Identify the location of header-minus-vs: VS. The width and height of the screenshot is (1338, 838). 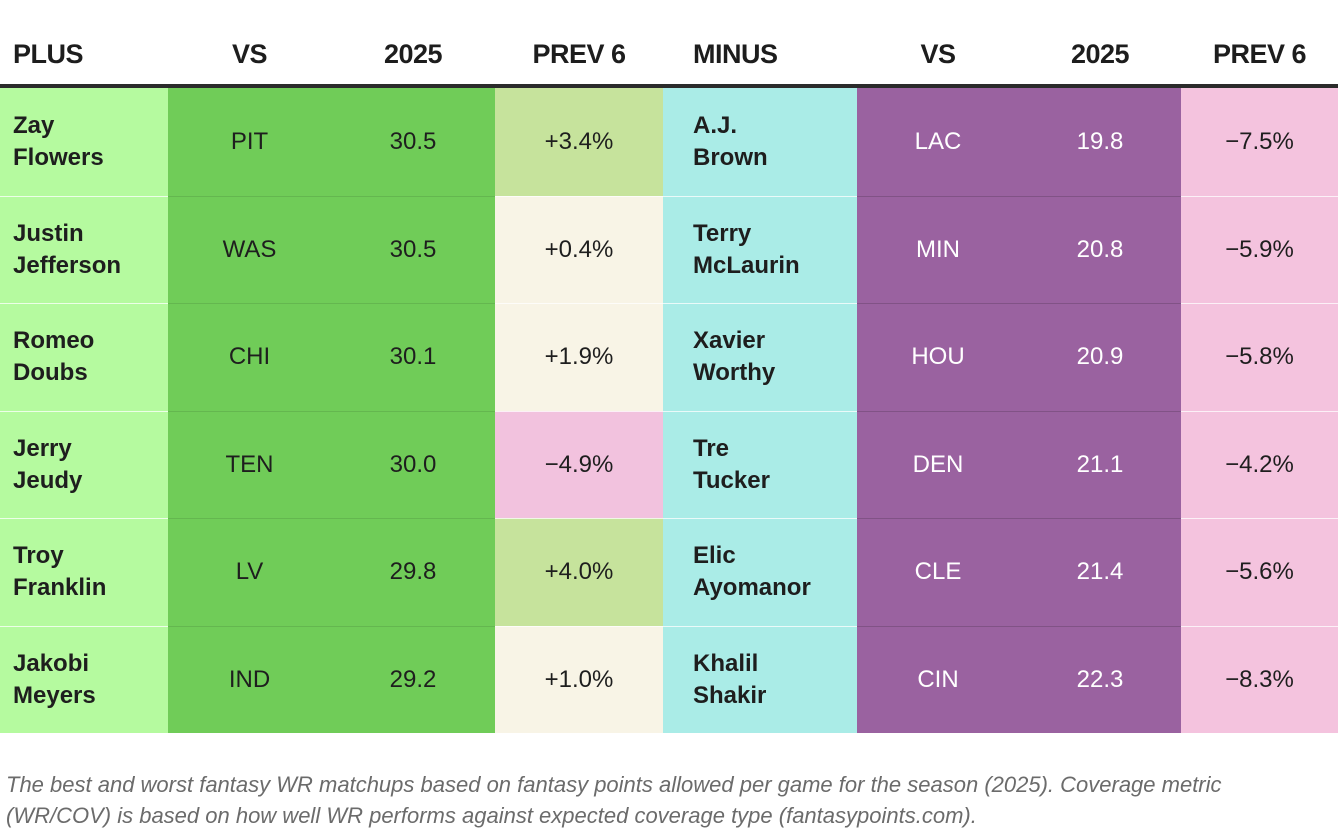
(938, 54).